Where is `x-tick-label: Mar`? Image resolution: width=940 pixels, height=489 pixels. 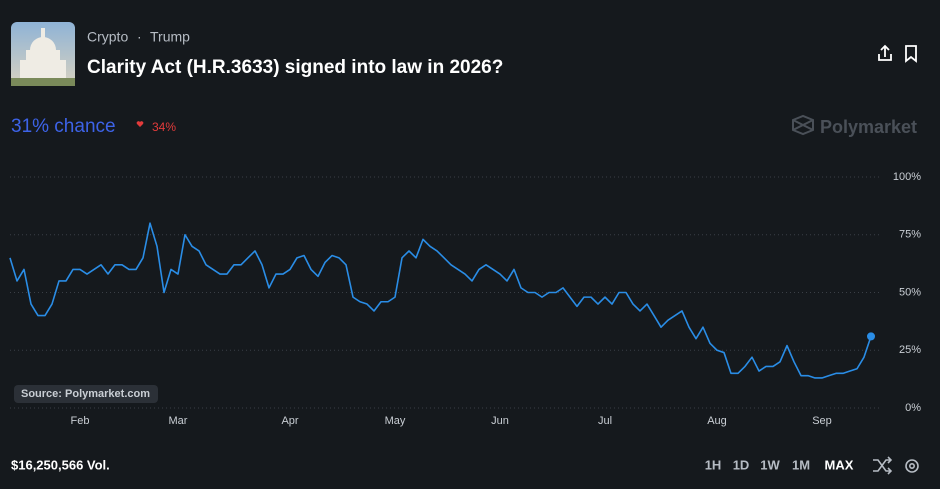 x-tick-label: Mar is located at coordinates (178, 421).